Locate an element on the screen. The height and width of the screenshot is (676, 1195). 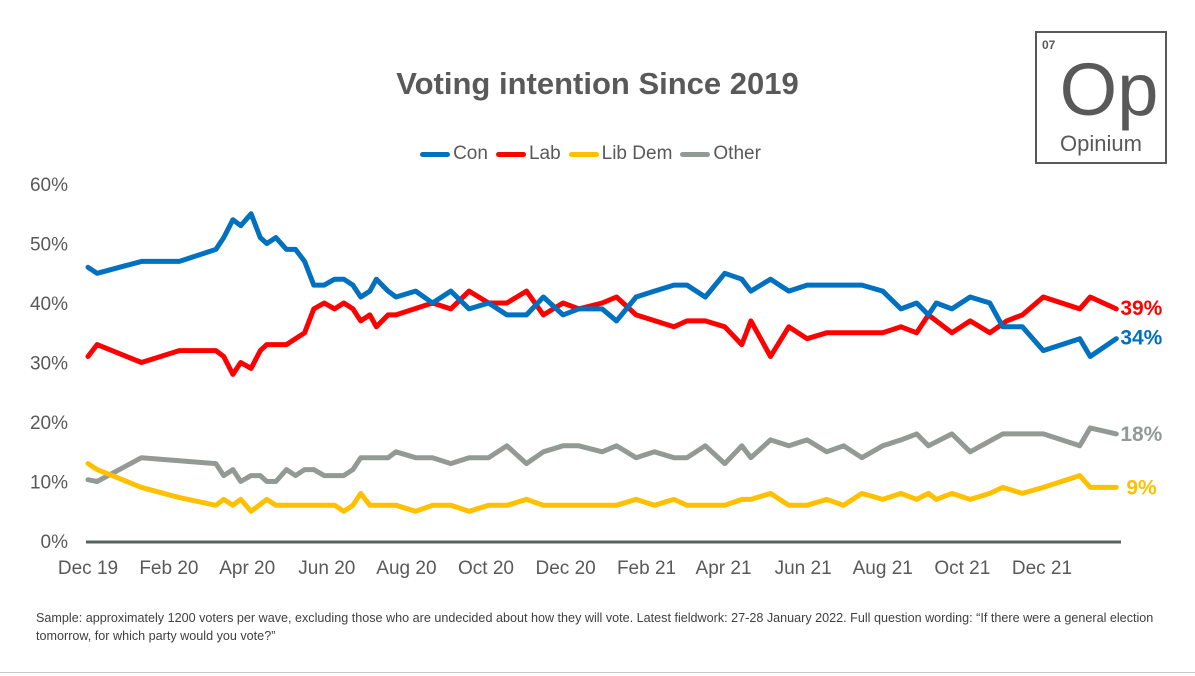
y-tick-label: 20% is located at coordinates (49, 423).